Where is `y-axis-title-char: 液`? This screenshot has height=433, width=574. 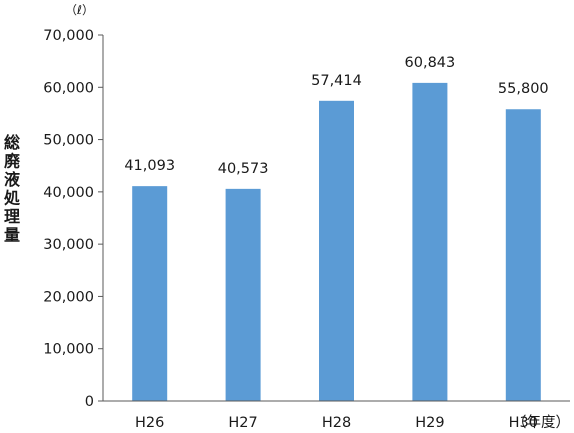 y-axis-title-char: 液 is located at coordinates (12, 179).